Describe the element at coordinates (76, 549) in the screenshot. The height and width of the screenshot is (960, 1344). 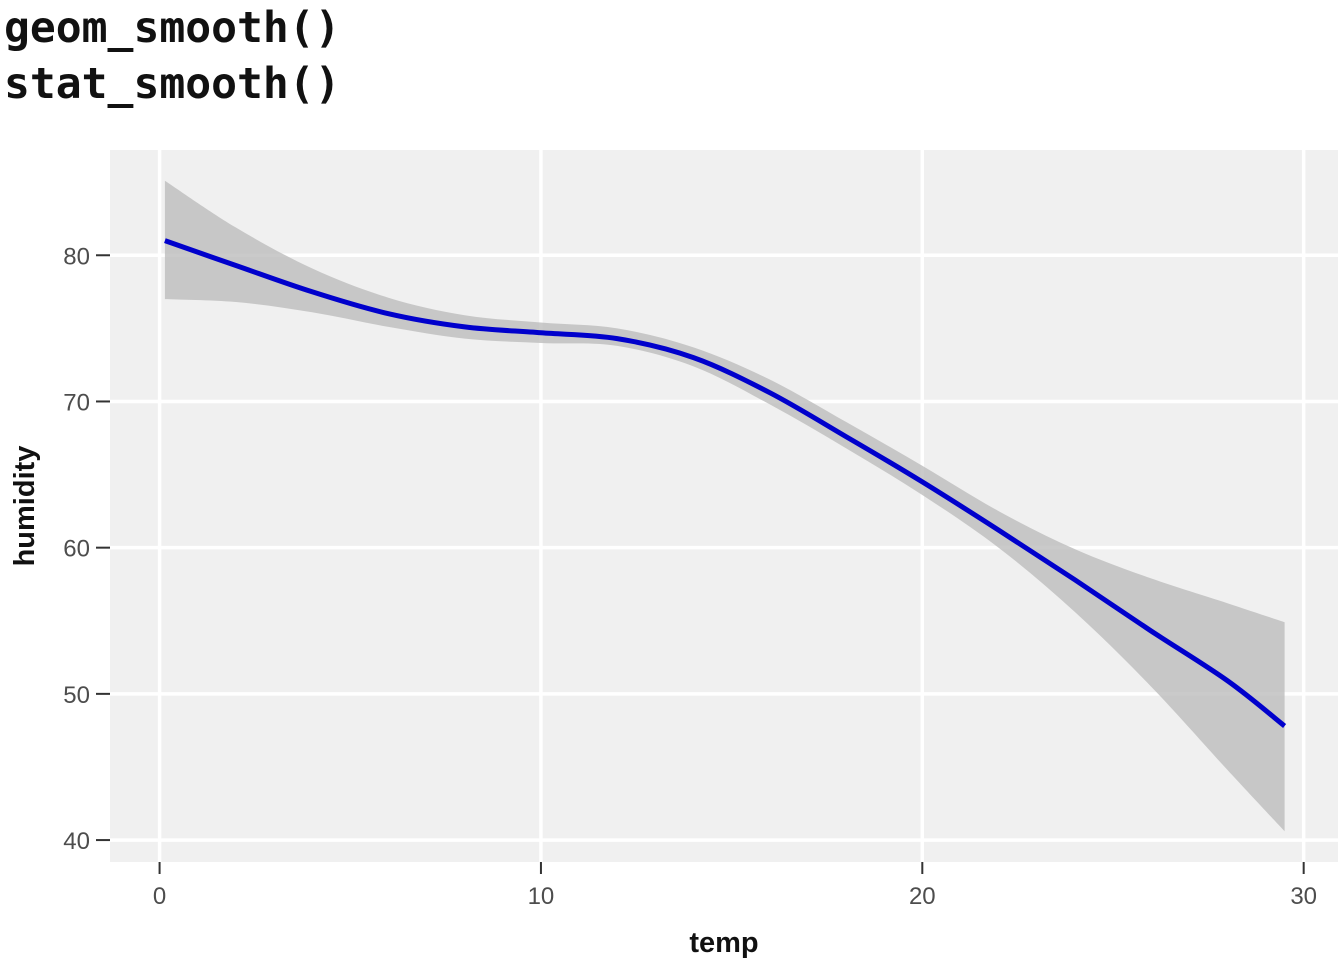
I see `y-tick-label: 60` at that location.